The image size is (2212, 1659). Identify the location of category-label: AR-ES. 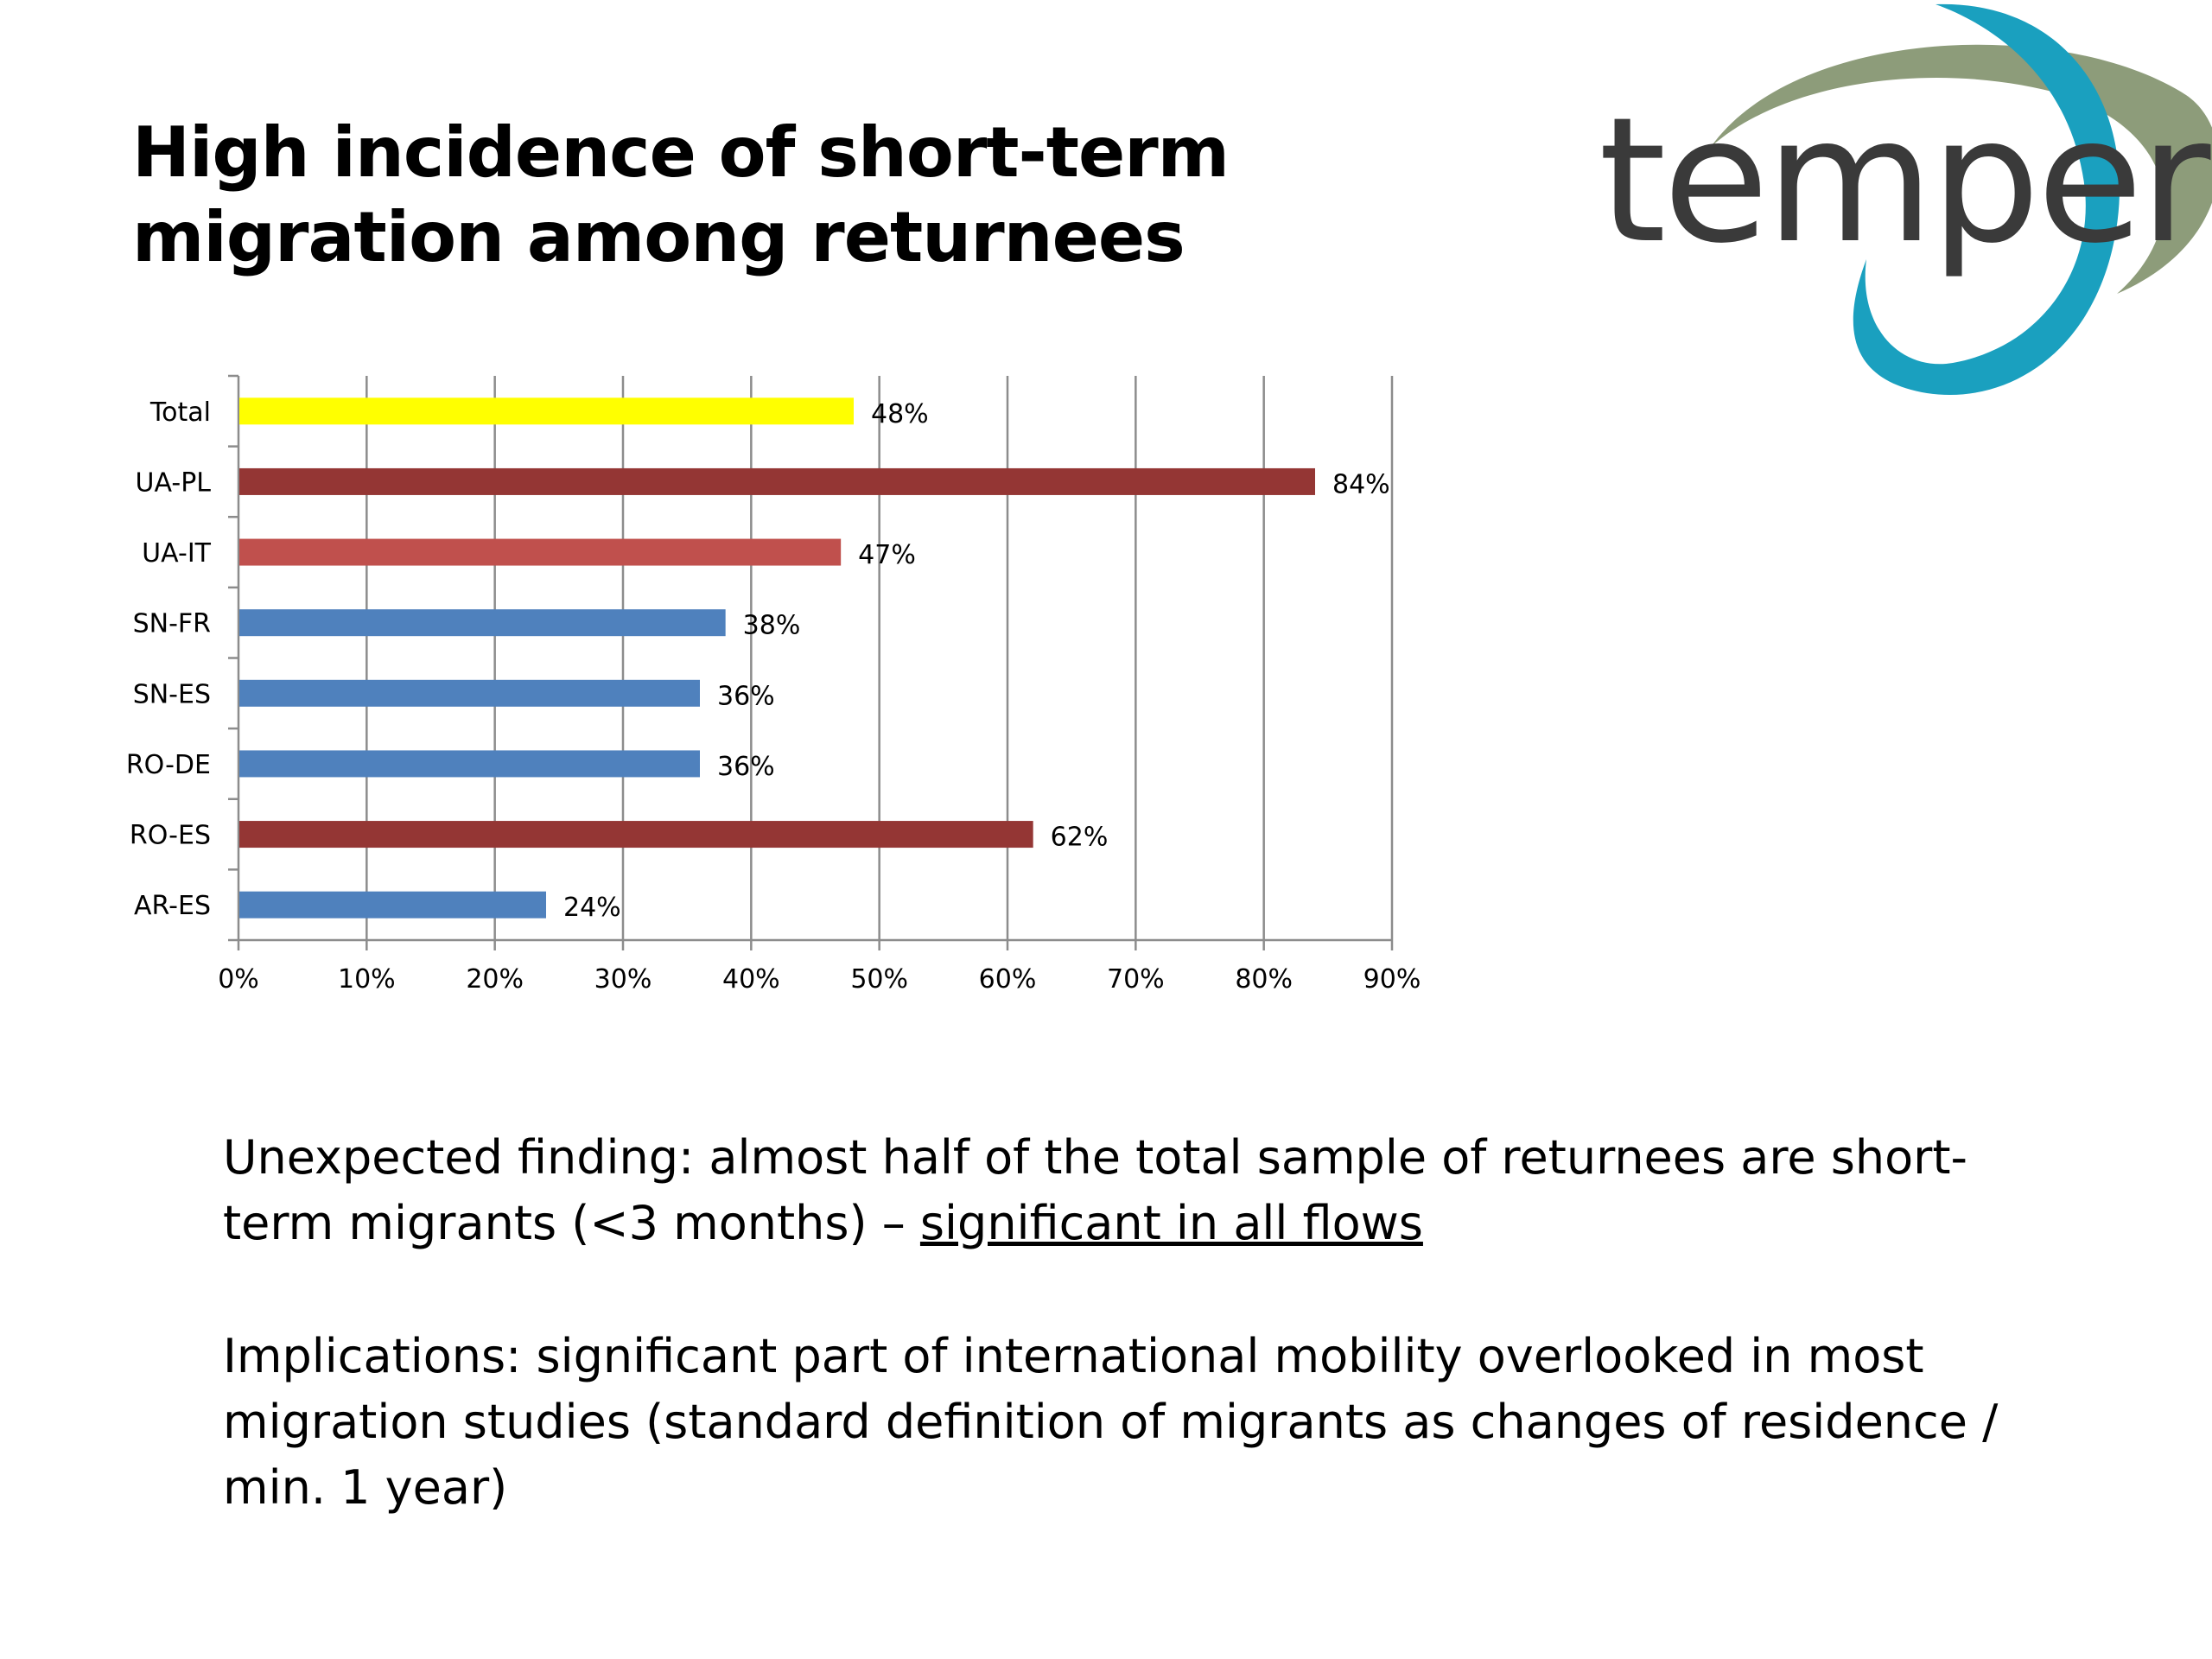
(172, 906).